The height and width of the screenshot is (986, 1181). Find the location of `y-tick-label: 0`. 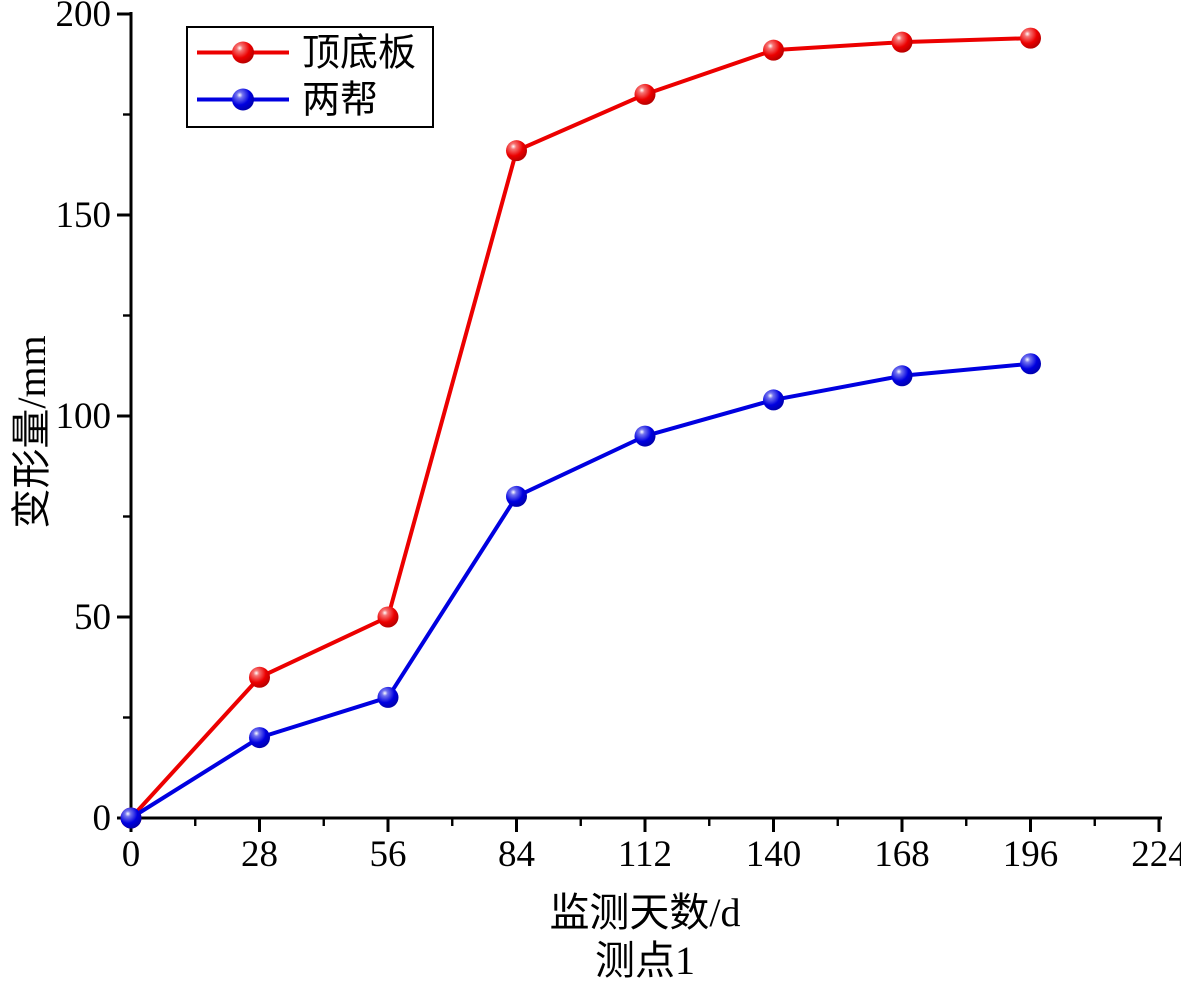

y-tick-label: 0 is located at coordinates (102, 818).